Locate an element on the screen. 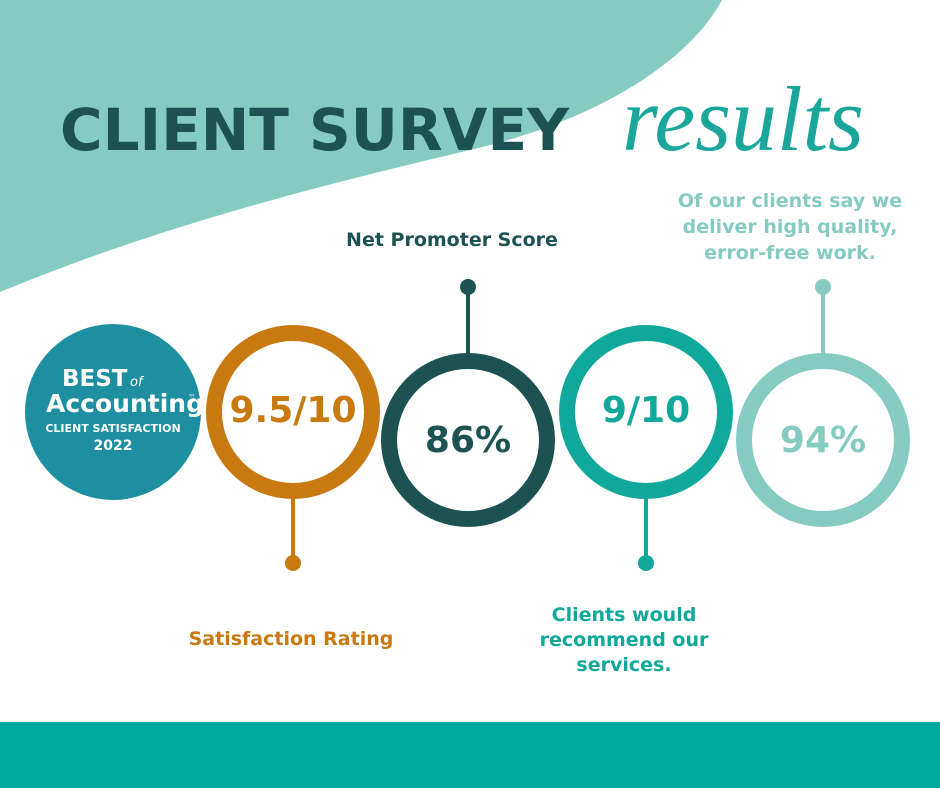 Image resolution: width=940 pixels, height=788 pixels. stat-value: 9.5/10 is located at coordinates (292, 410).